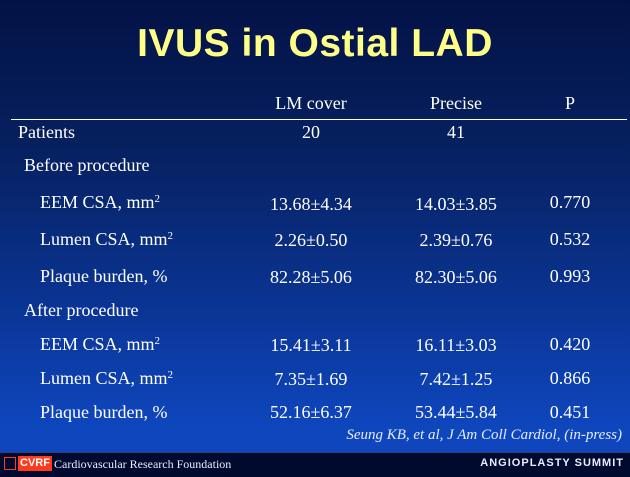 This screenshot has width=630, height=477. What do you see at coordinates (315, 43) in the screenshot?
I see `slide-title: IVUS in Ostial LAD` at bounding box center [315, 43].